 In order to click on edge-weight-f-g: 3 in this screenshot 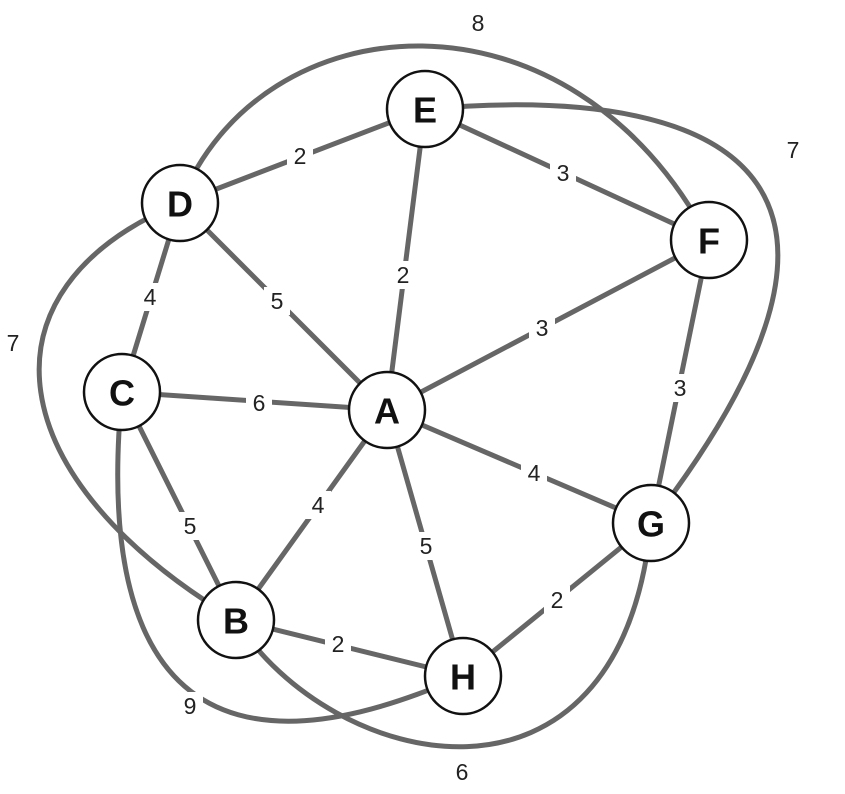, I will do `click(680, 388)`.